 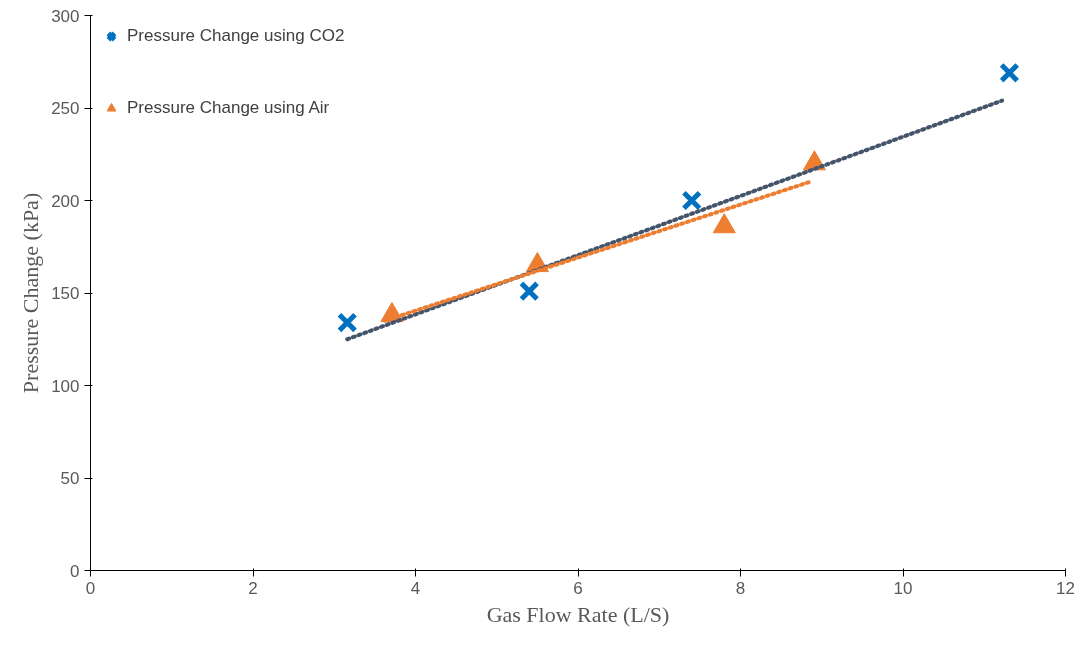 I want to click on y-tick-label: 100, so click(x=65, y=386).